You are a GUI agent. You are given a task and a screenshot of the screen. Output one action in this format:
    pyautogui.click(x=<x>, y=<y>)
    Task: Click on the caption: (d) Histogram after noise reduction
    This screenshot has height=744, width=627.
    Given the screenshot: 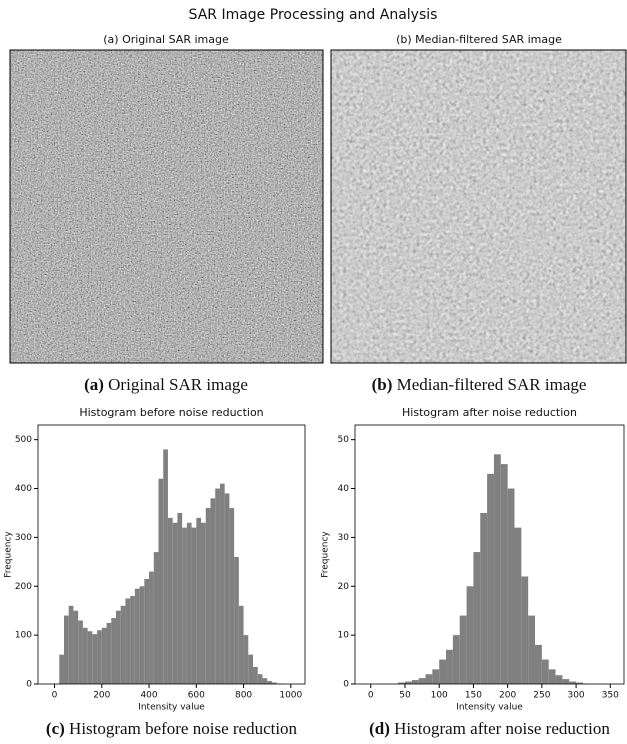 What is the action you would take?
    pyautogui.click(x=489, y=728)
    